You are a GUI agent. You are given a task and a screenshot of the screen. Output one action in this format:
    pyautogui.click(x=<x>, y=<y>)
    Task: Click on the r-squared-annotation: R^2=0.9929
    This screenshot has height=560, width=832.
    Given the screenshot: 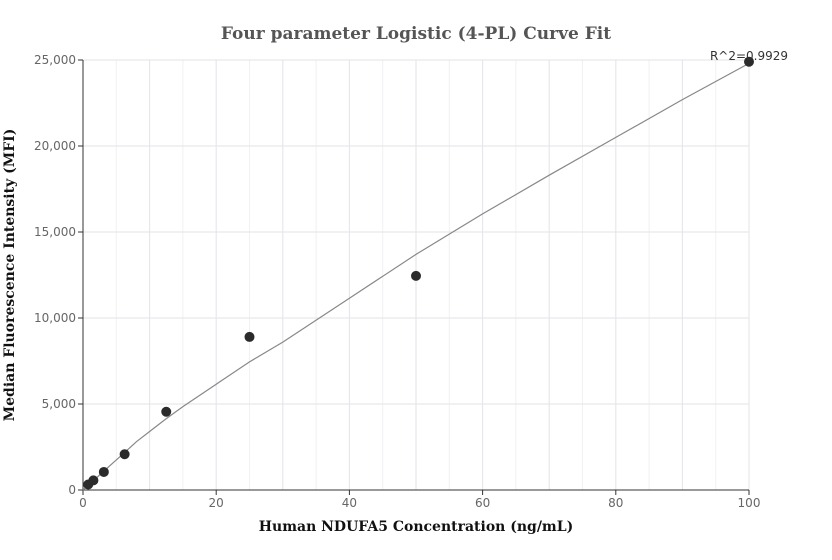 What is the action you would take?
    pyautogui.click(x=749, y=56)
    